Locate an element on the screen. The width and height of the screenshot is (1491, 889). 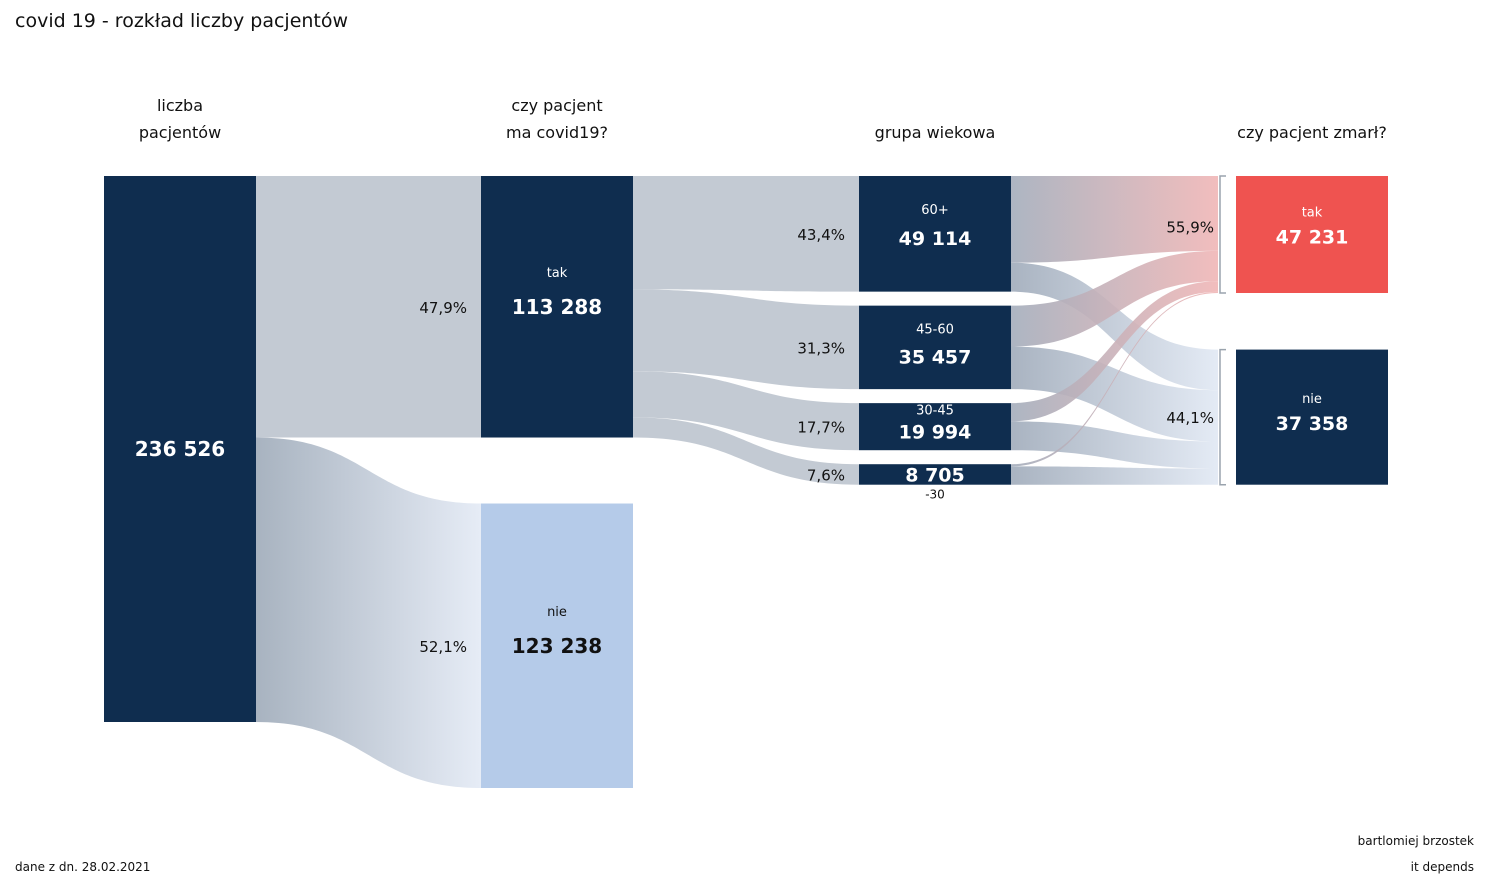
node-age-60-label: 60+ is located at coordinates (934, 210).